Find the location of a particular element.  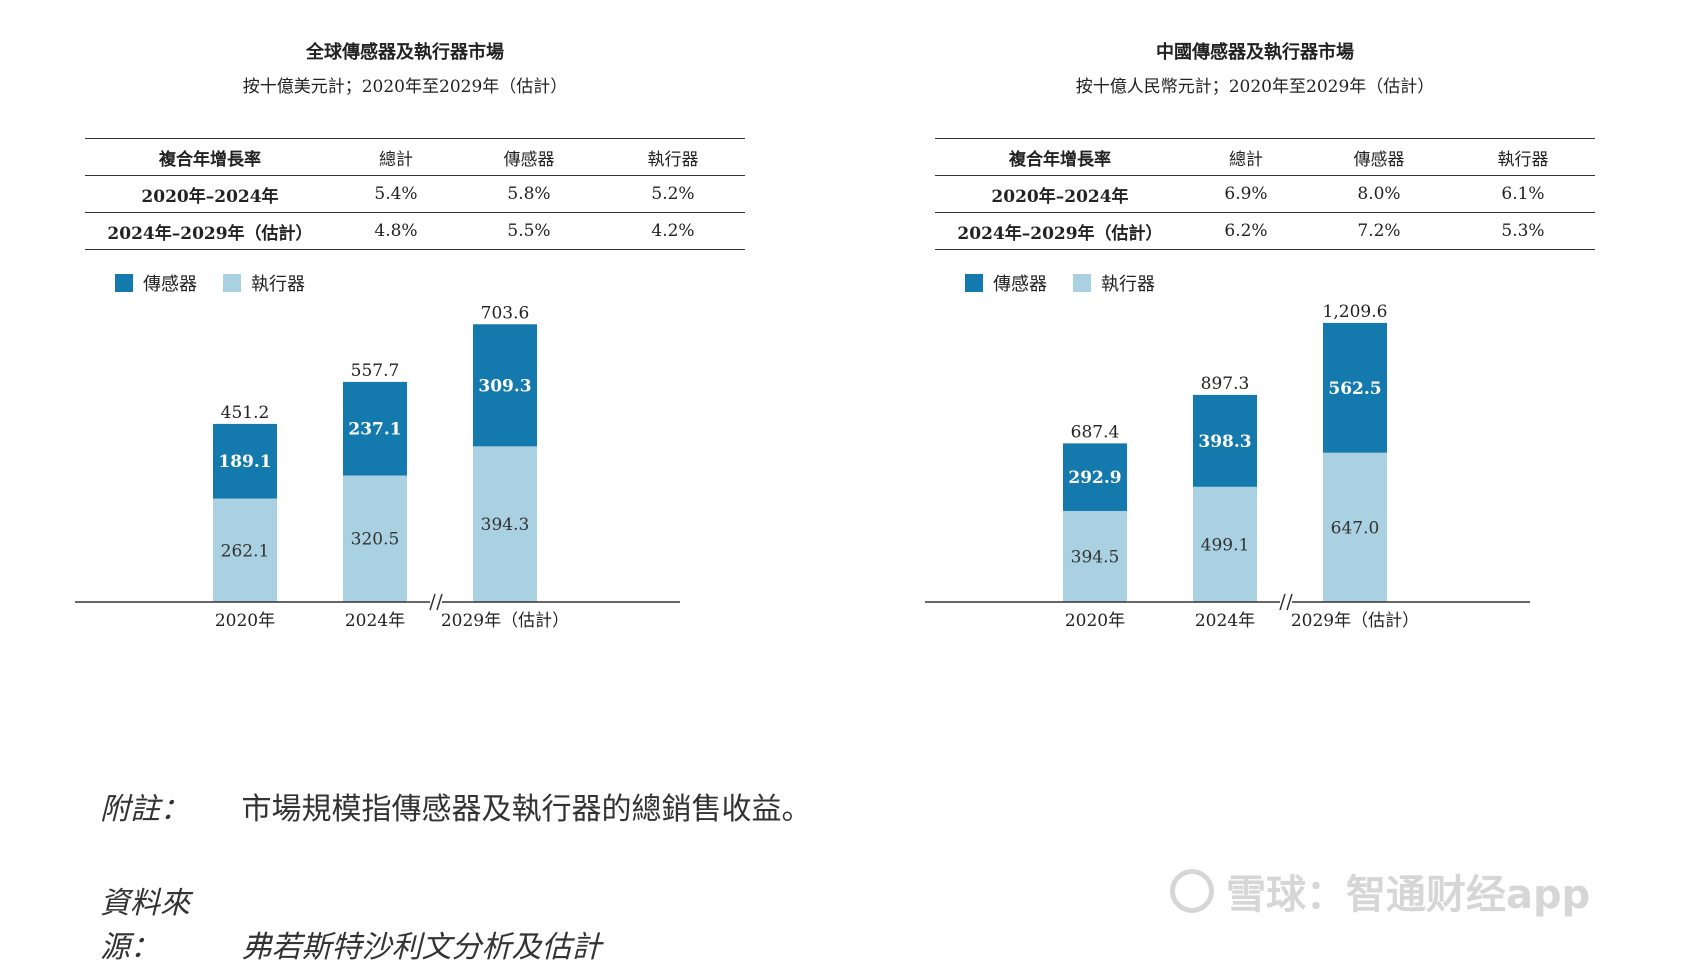

data-label-sensor: 237.1 is located at coordinates (374, 430).